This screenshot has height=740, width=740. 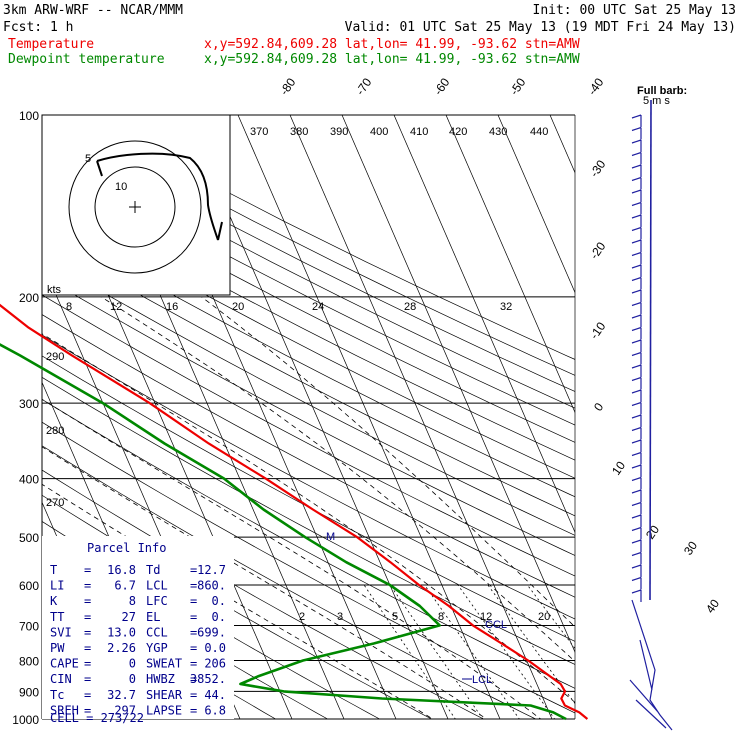 I want to click on parcel-row-value-a: 0, so click(x=132, y=664).